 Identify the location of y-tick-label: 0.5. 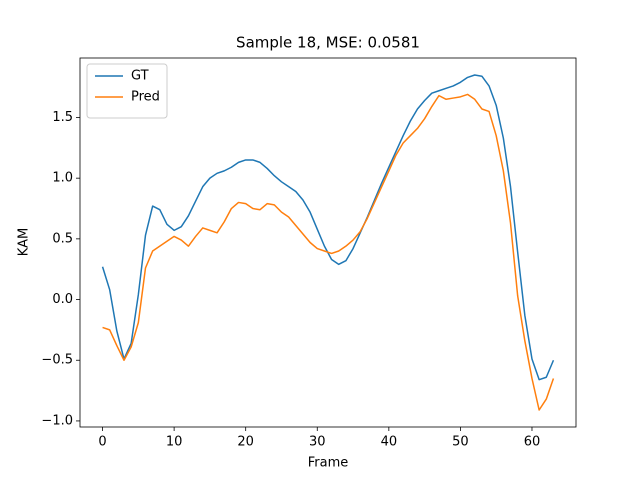
(62, 238).